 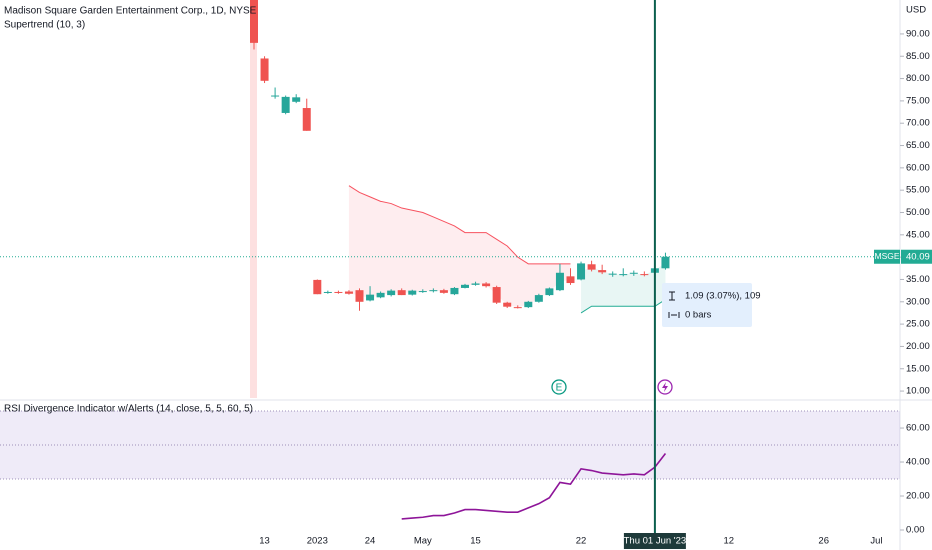 I want to click on indicator-label: Supertrend (10, 3), so click(x=44, y=25).